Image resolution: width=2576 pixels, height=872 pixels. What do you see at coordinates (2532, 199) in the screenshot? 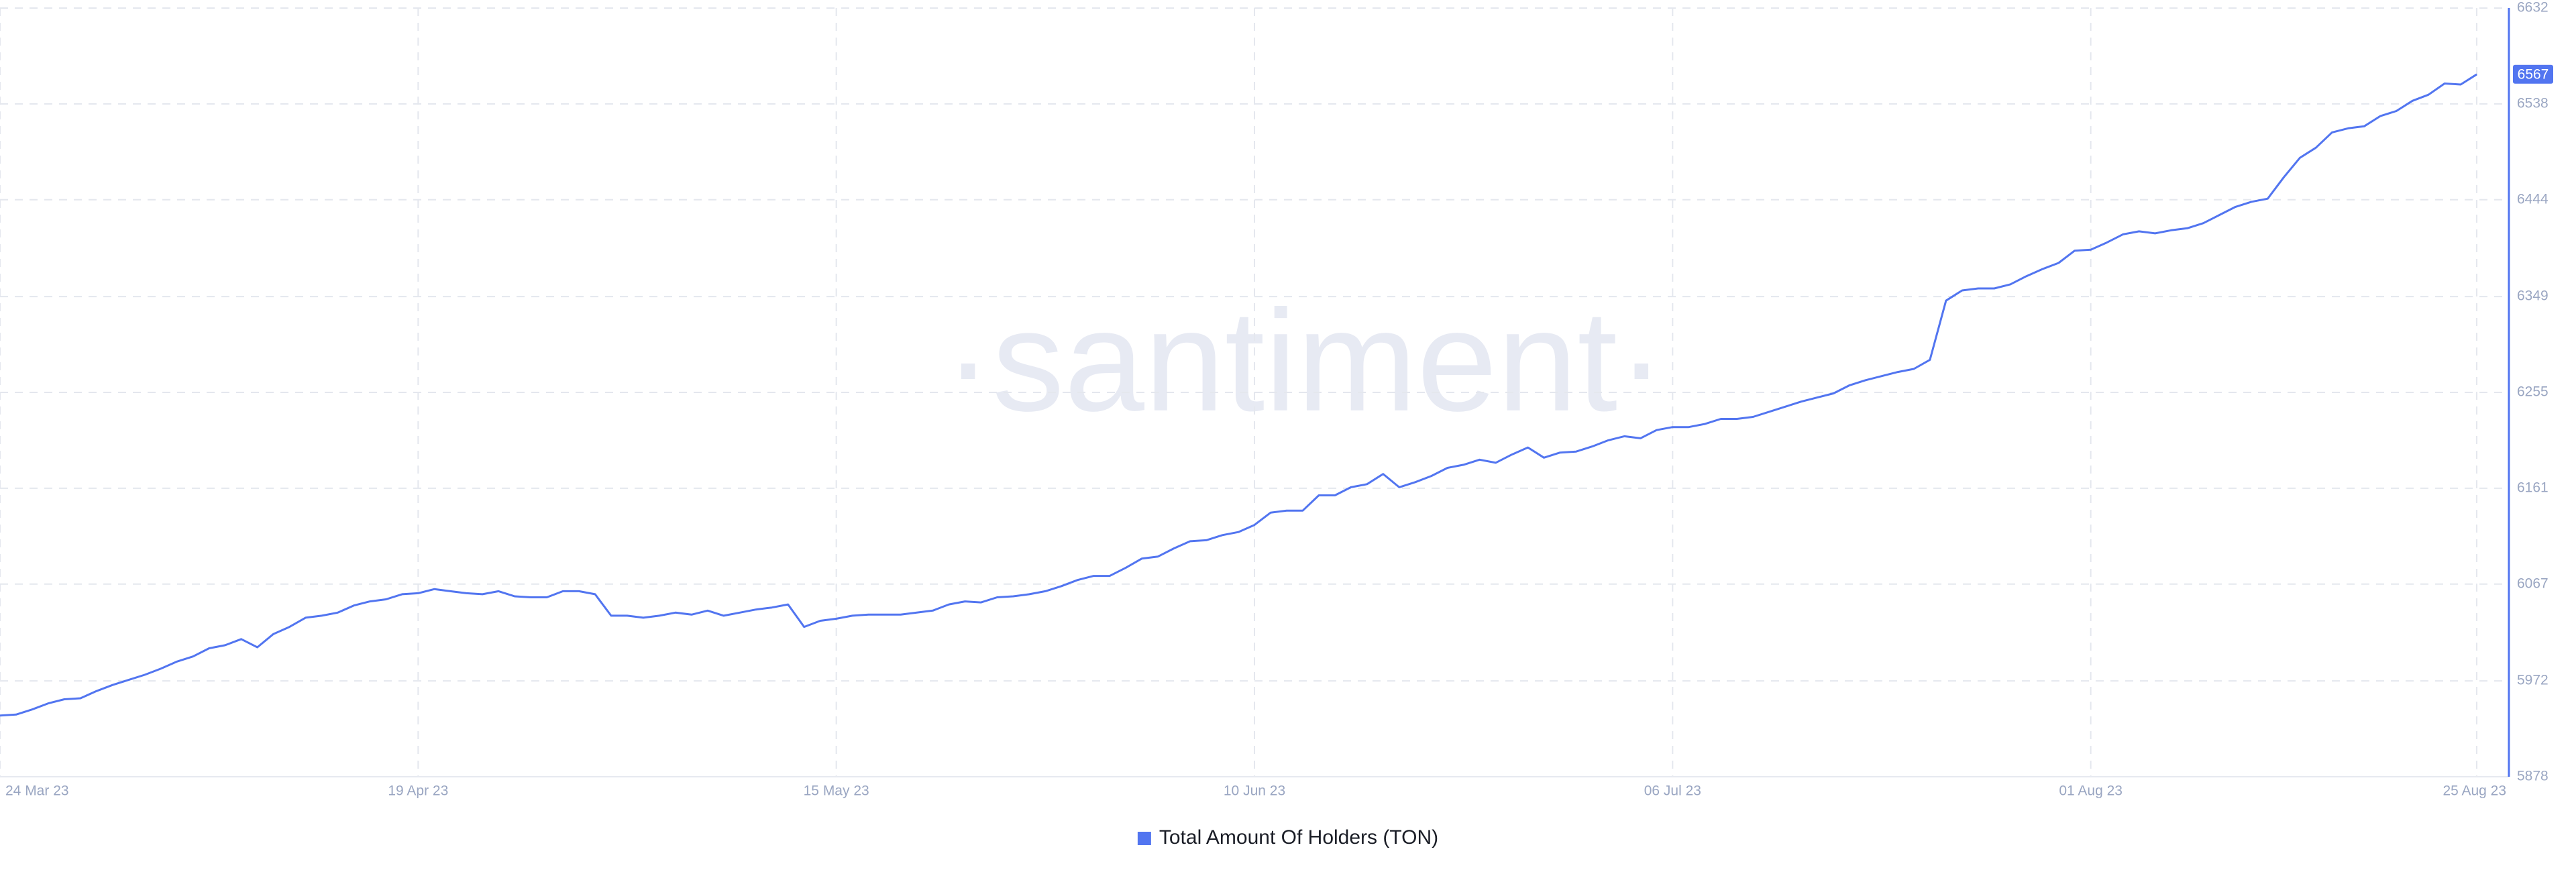
I see `y-tick-label: 6444` at bounding box center [2532, 199].